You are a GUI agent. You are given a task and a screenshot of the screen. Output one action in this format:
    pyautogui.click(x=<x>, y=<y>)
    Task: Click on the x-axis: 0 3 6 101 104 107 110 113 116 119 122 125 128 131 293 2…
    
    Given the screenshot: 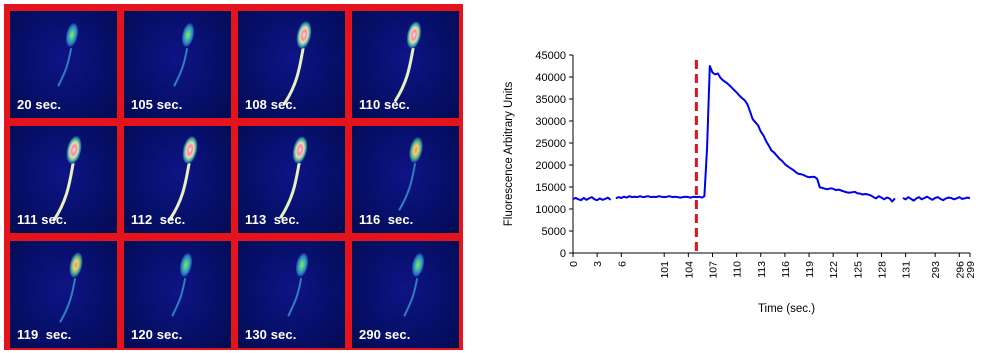 What is the action you would take?
    pyautogui.click(x=772, y=265)
    